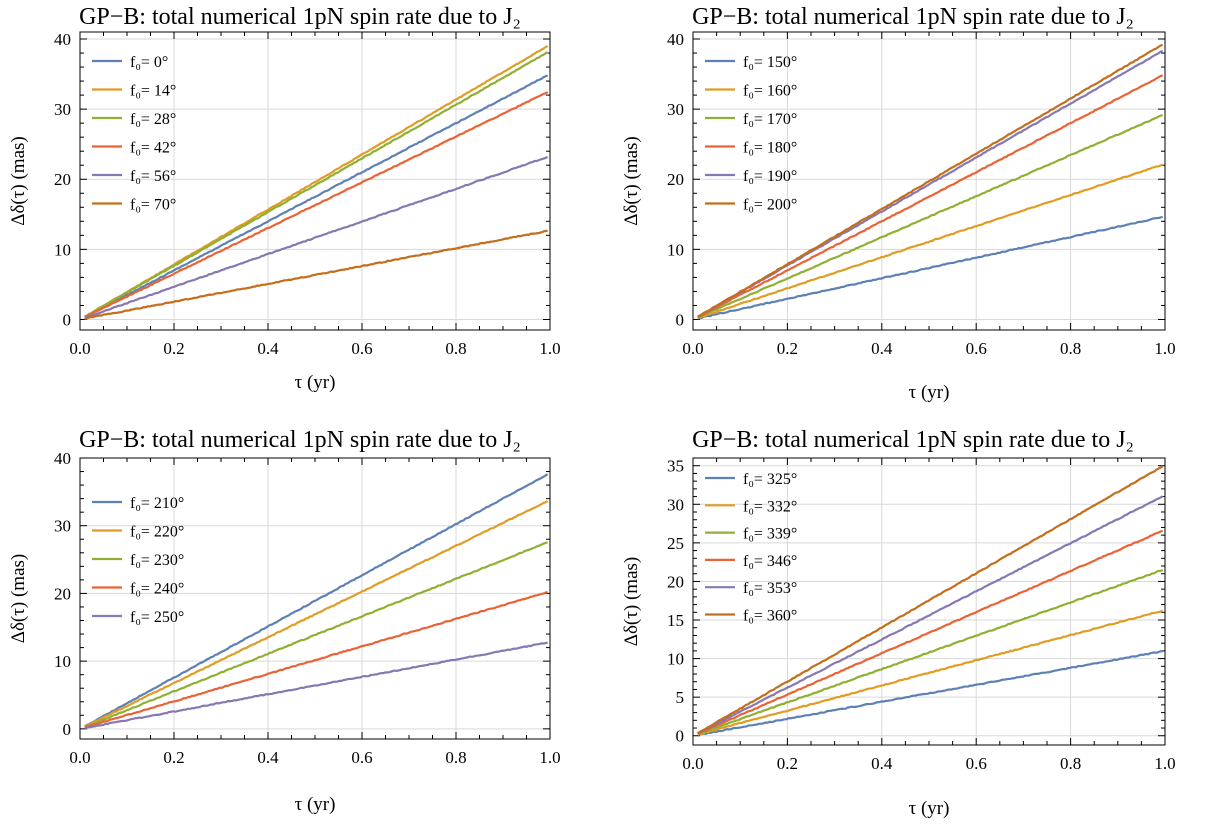  I want to click on legend-label: f₀= 210°, so click(157, 503).